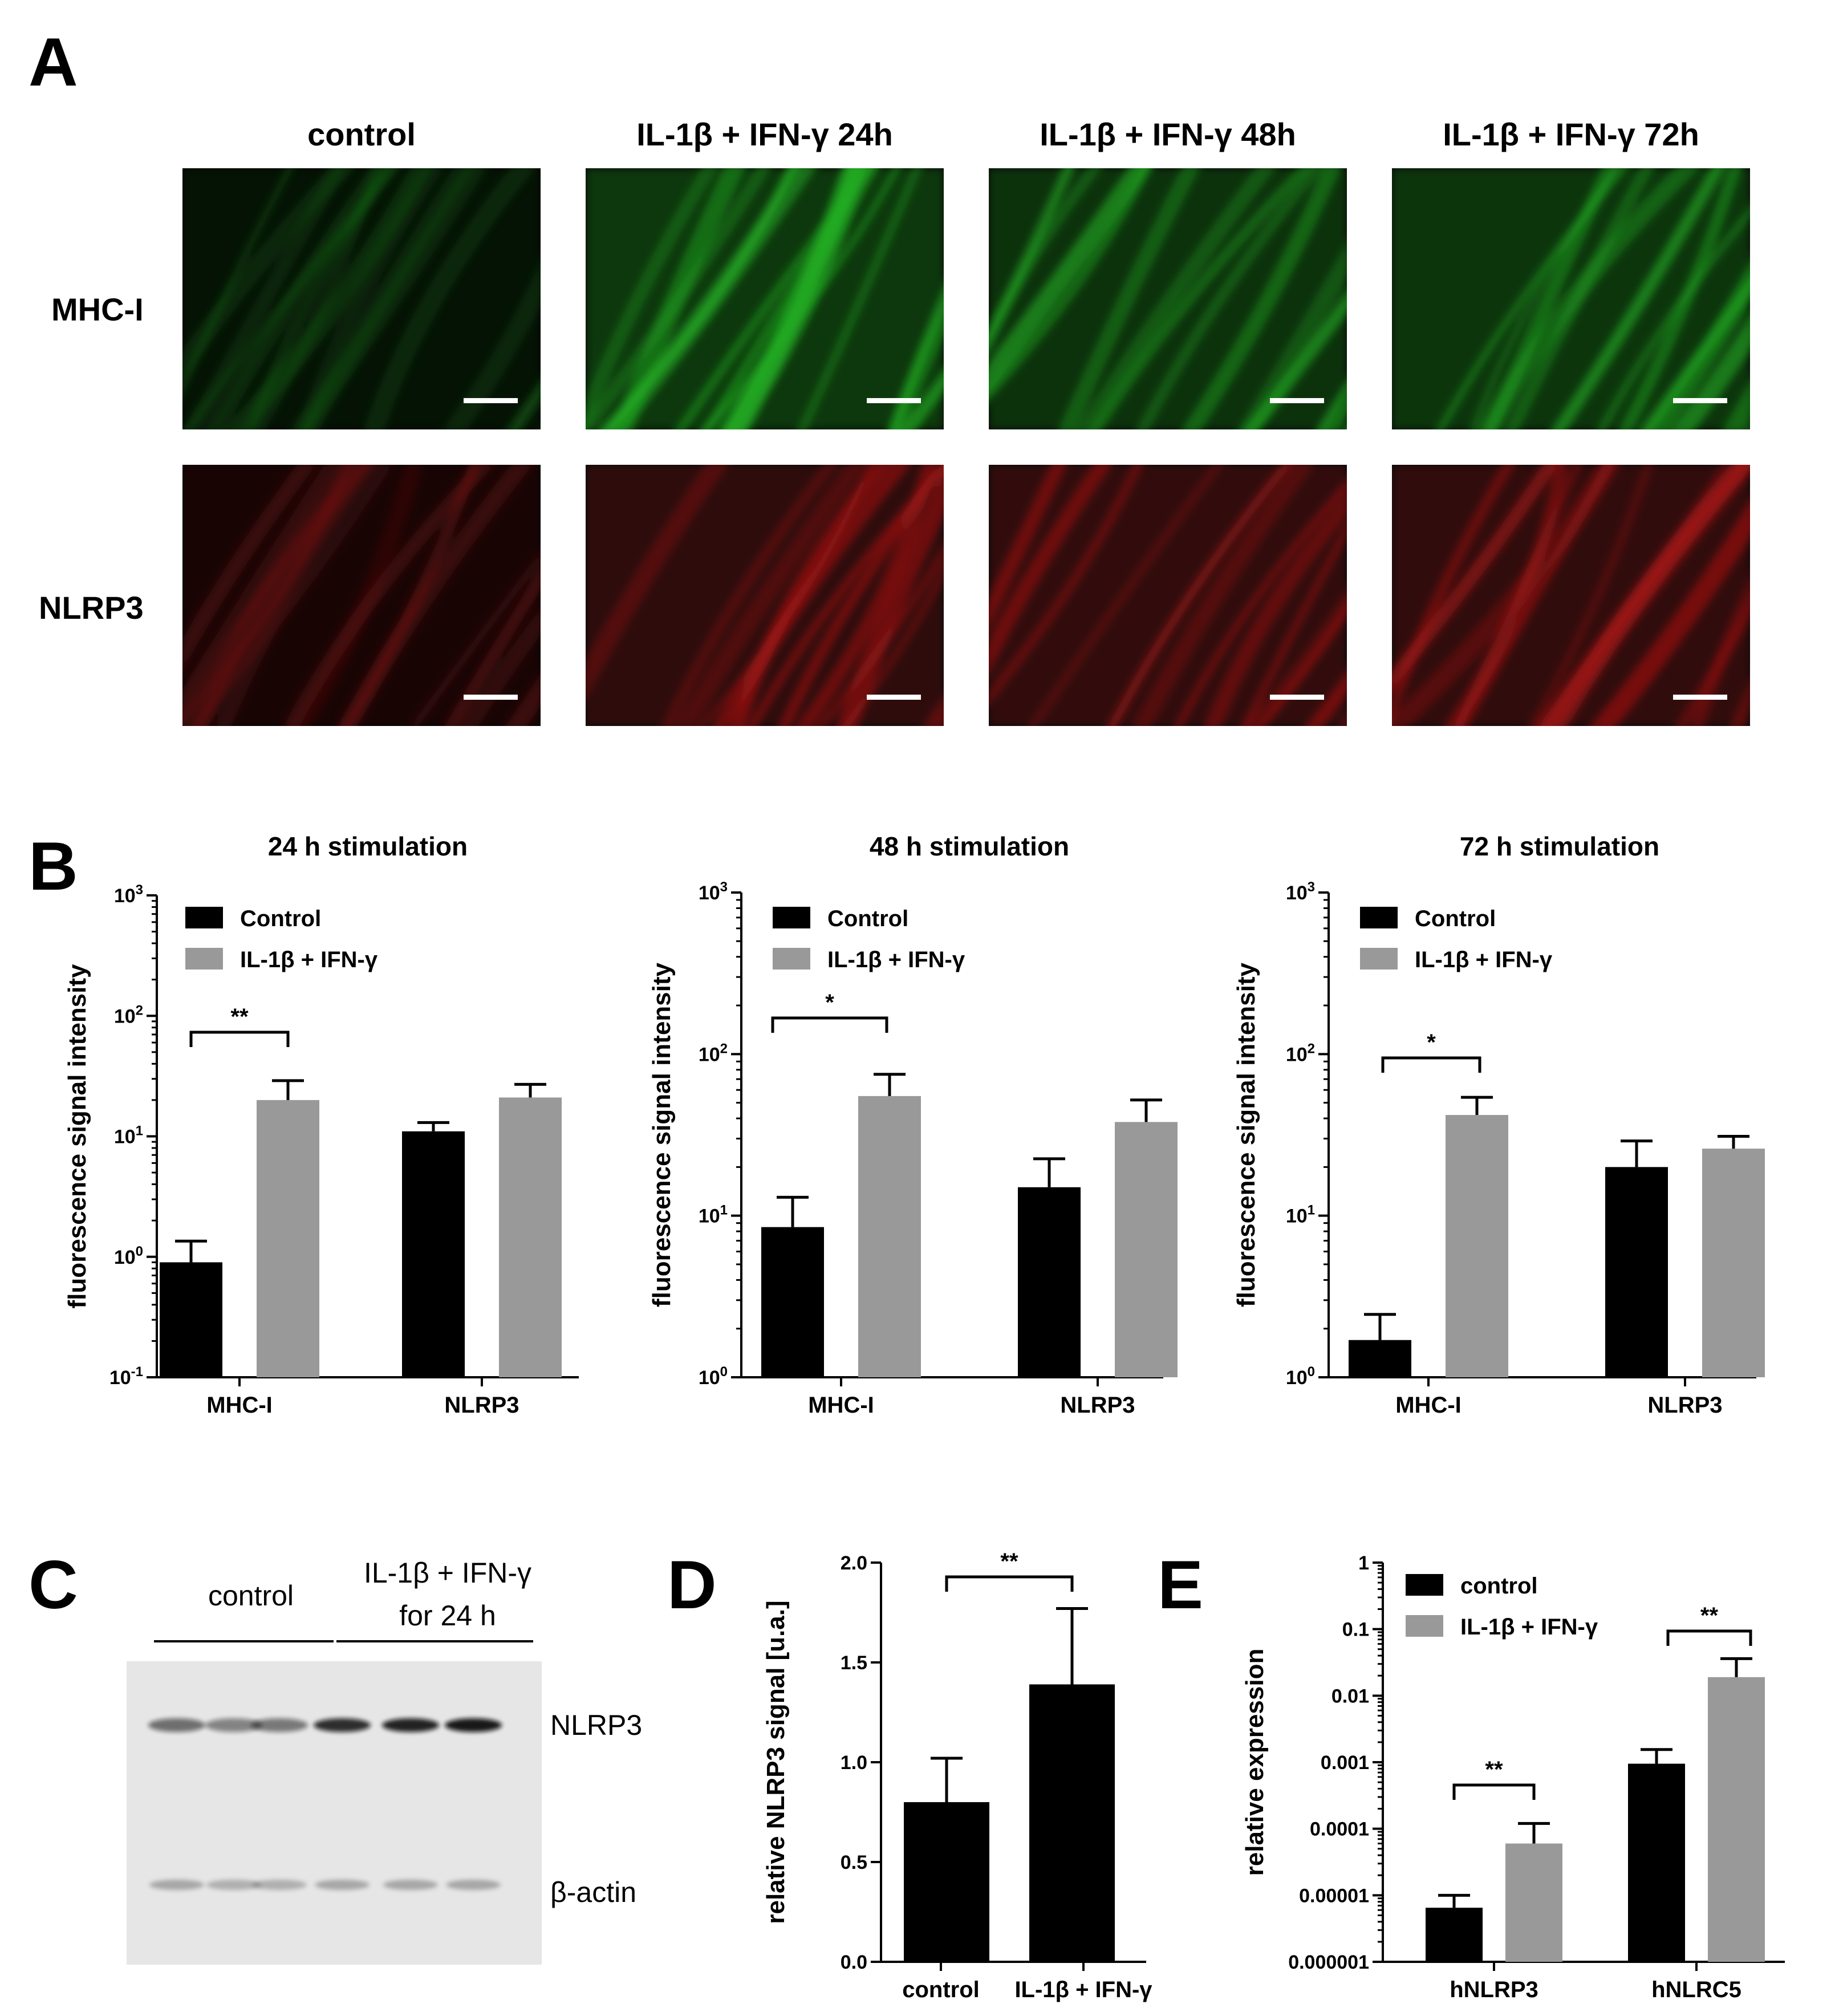  I want to click on chart-title: 72 h stimulation, so click(1559, 846).